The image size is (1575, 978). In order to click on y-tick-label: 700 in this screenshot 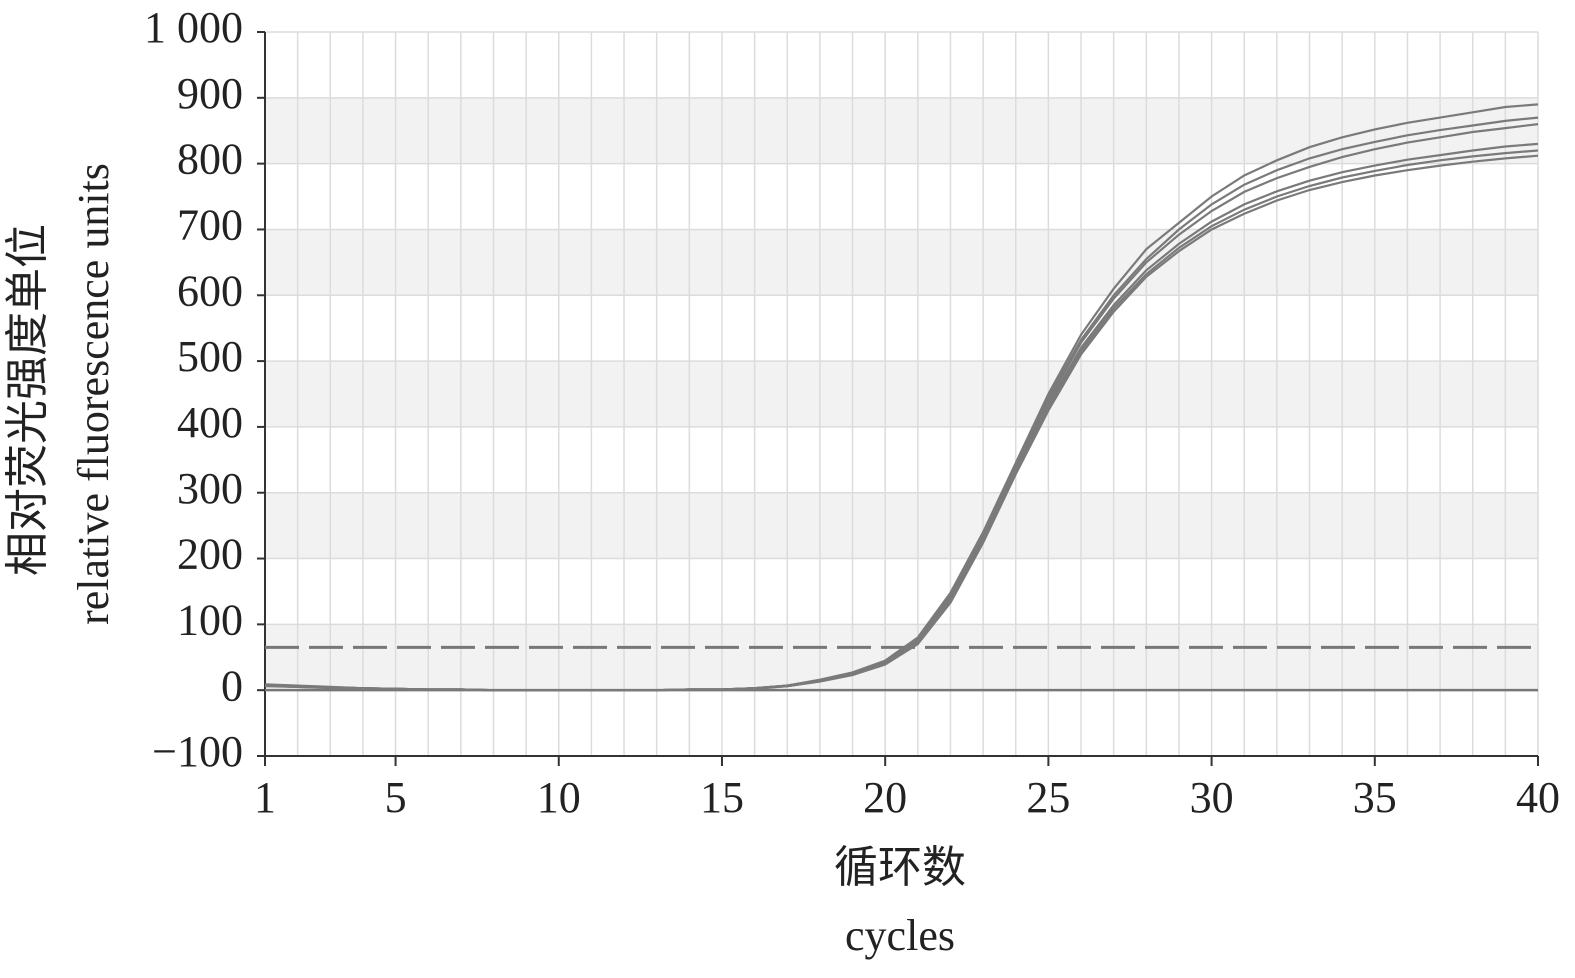, I will do `click(210, 225)`.